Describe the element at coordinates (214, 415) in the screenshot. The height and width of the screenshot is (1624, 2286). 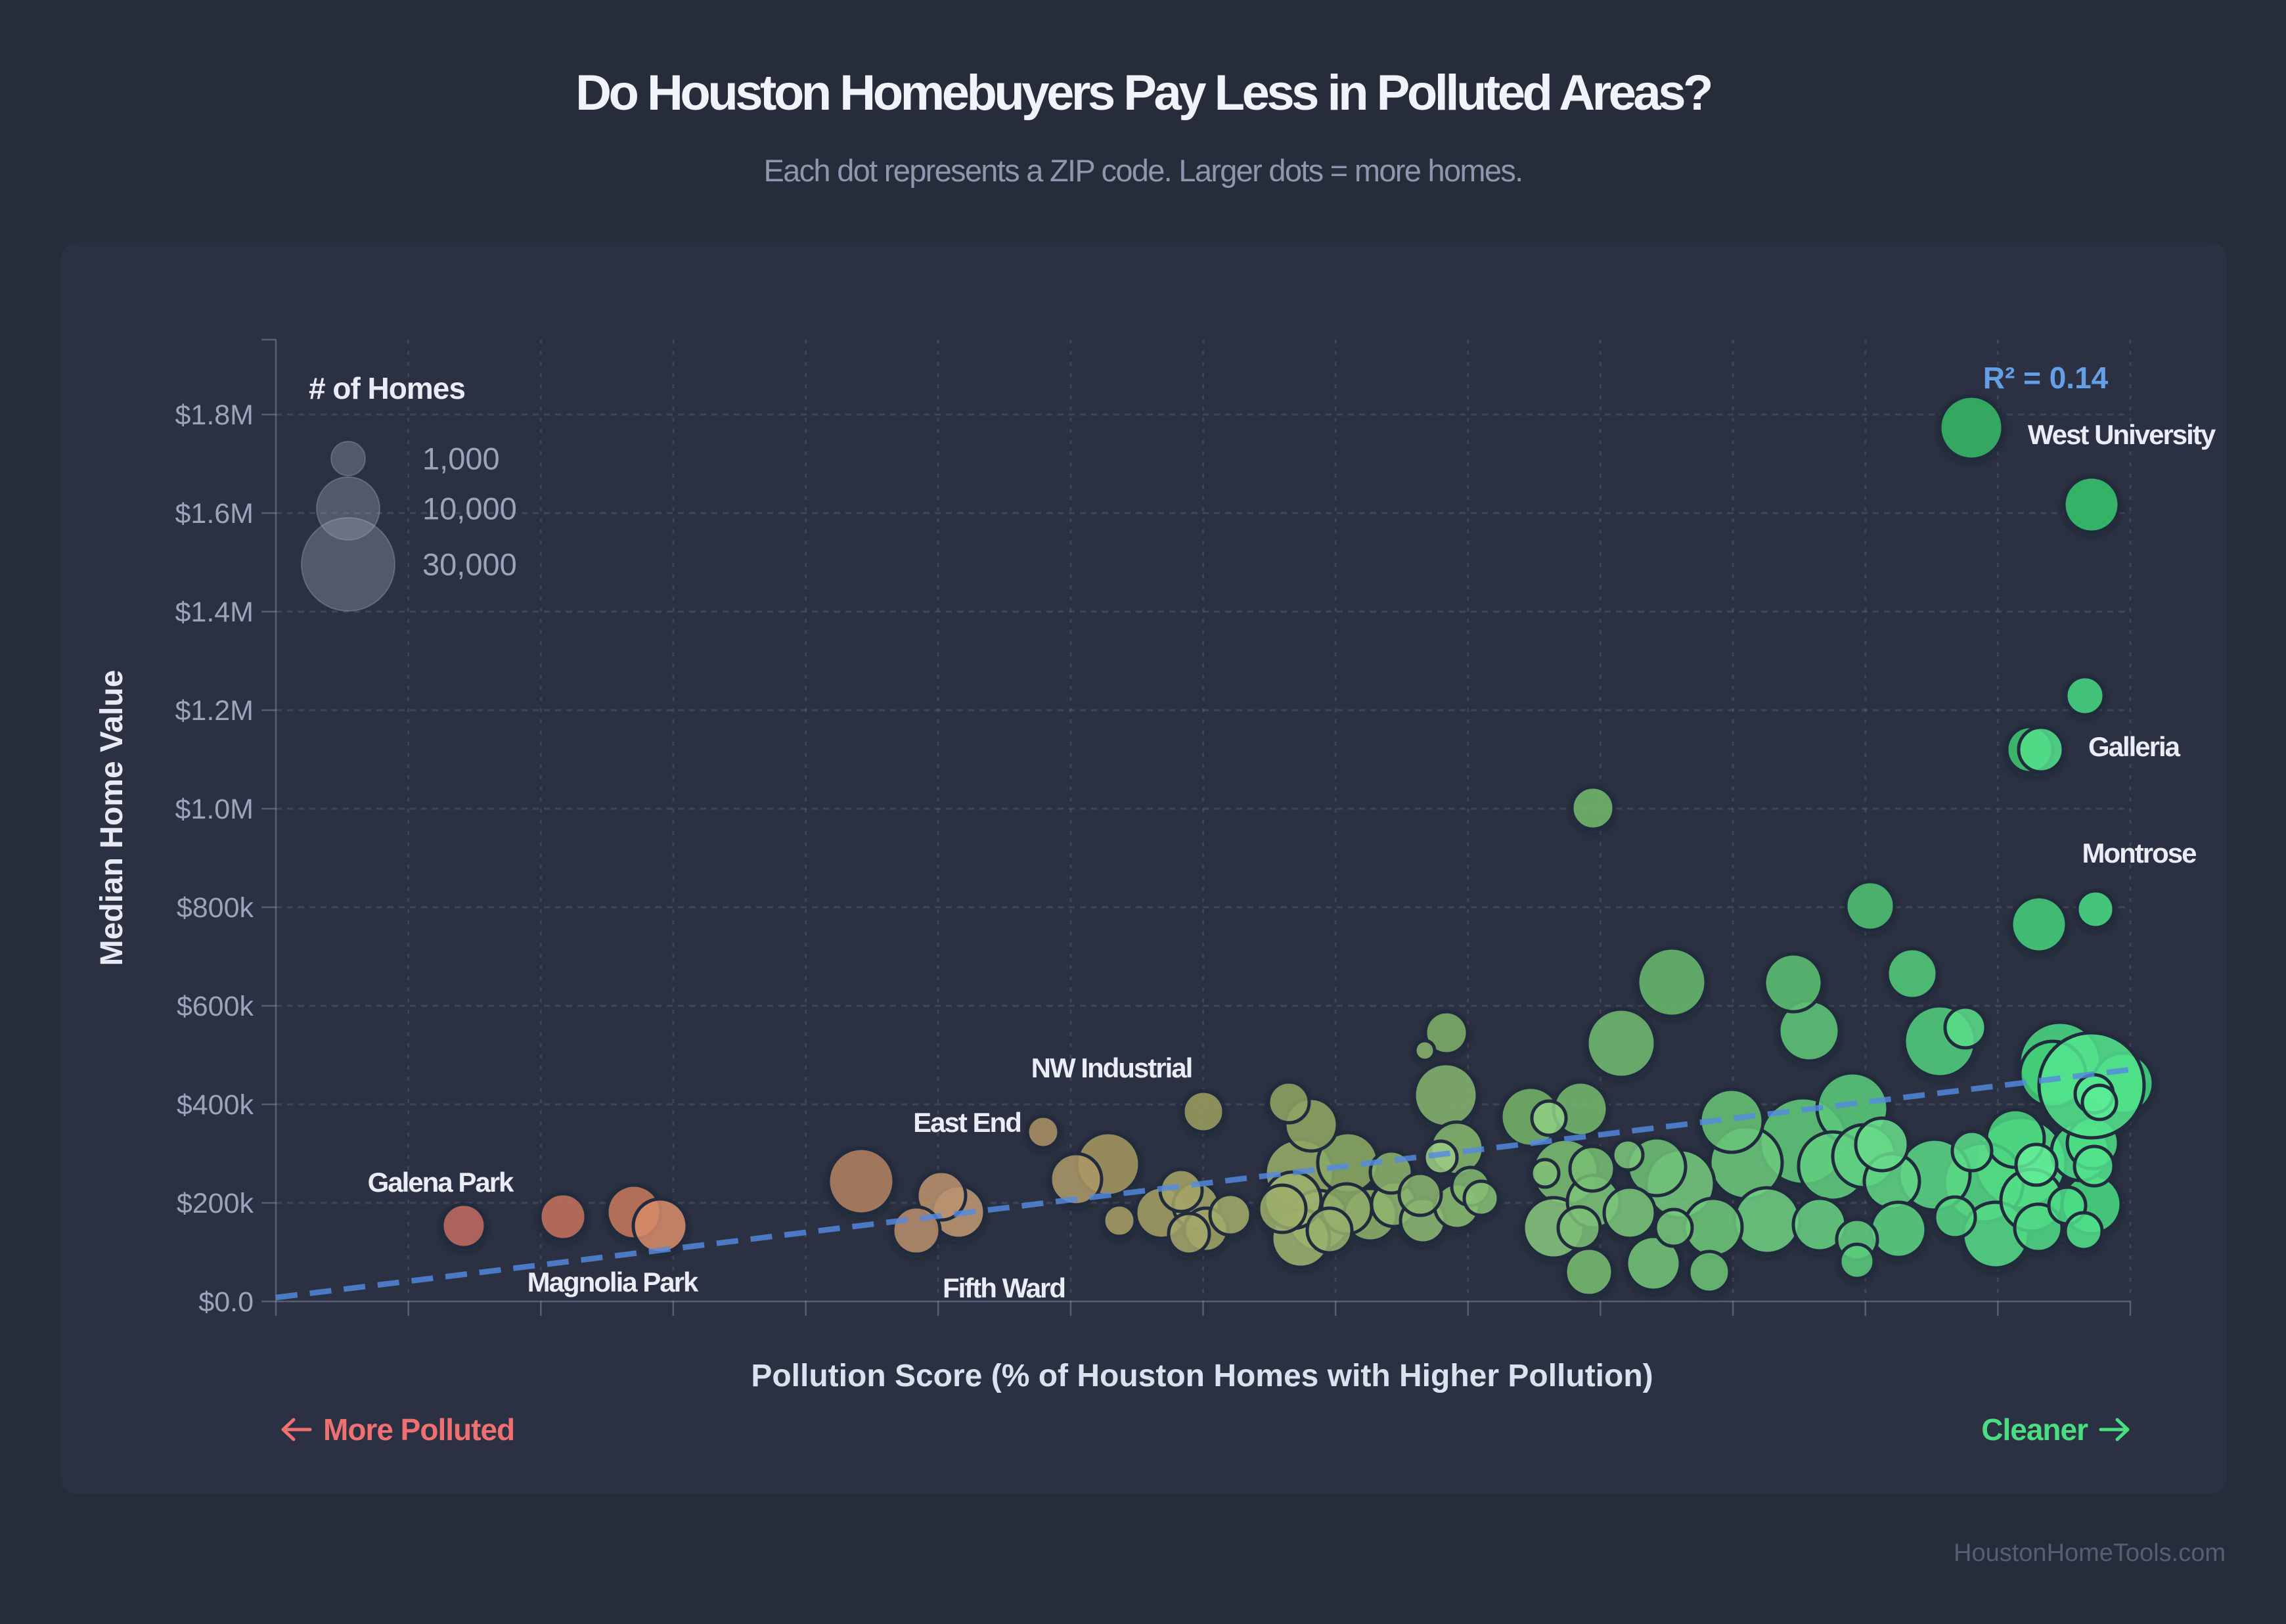
I see `svg-text: $1.8M` at that location.